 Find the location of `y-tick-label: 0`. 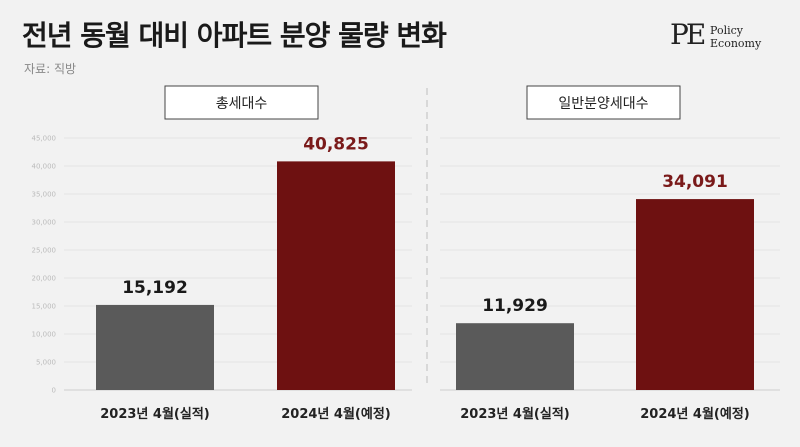

y-tick-label: 0 is located at coordinates (54, 391).